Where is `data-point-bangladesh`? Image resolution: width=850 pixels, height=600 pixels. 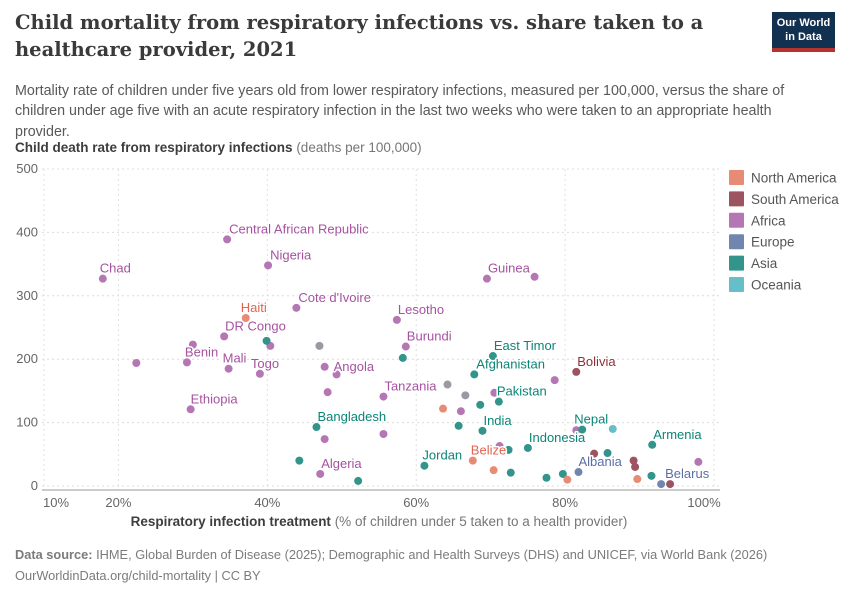
data-point-bangladesh is located at coordinates (316, 427).